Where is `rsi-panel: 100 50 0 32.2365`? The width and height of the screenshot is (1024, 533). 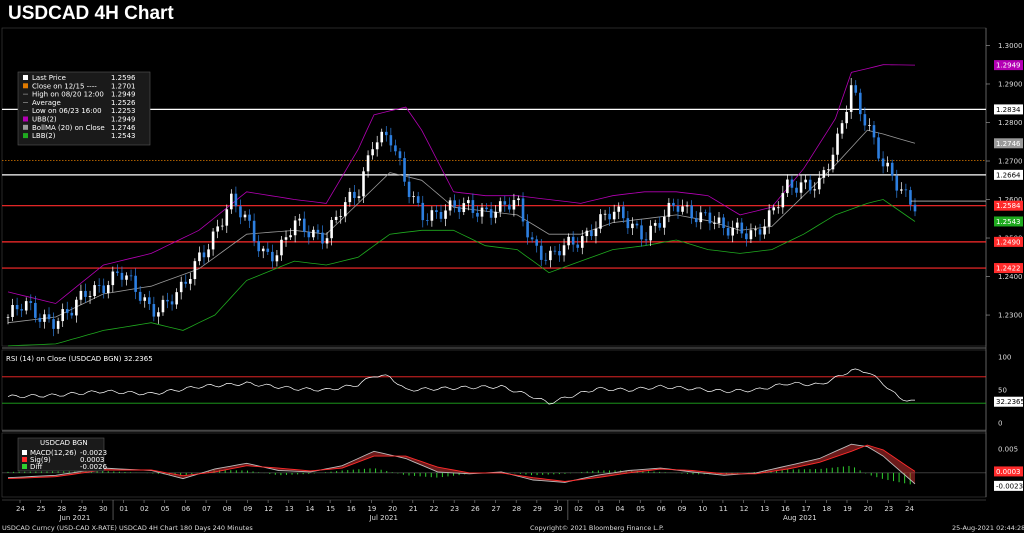
rsi-panel: 100 50 0 32.2365 is located at coordinates (513, 391).